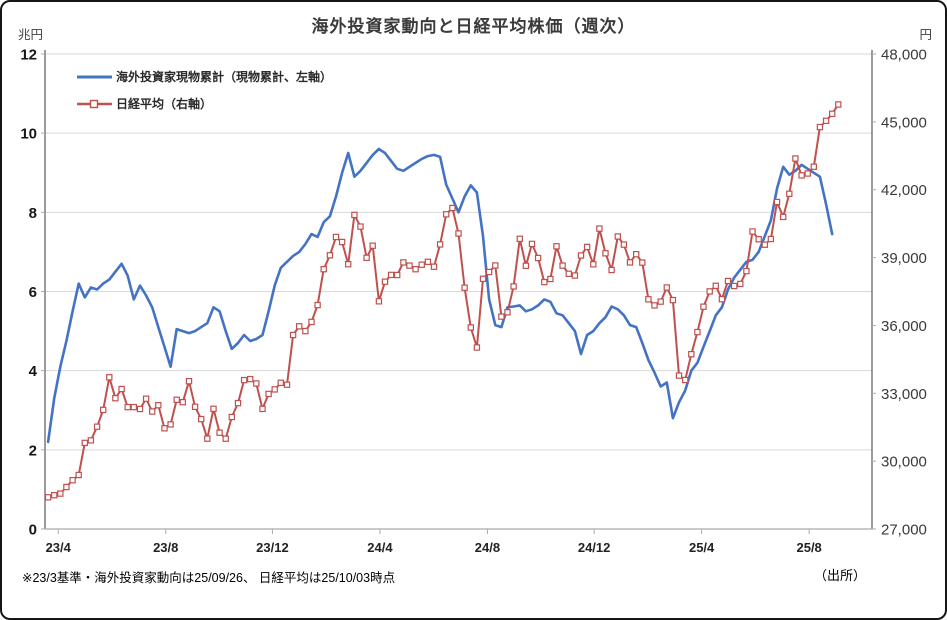  Describe the element at coordinates (904, 394) in the screenshot. I see `right-axis-tick-label: 33,000` at that location.